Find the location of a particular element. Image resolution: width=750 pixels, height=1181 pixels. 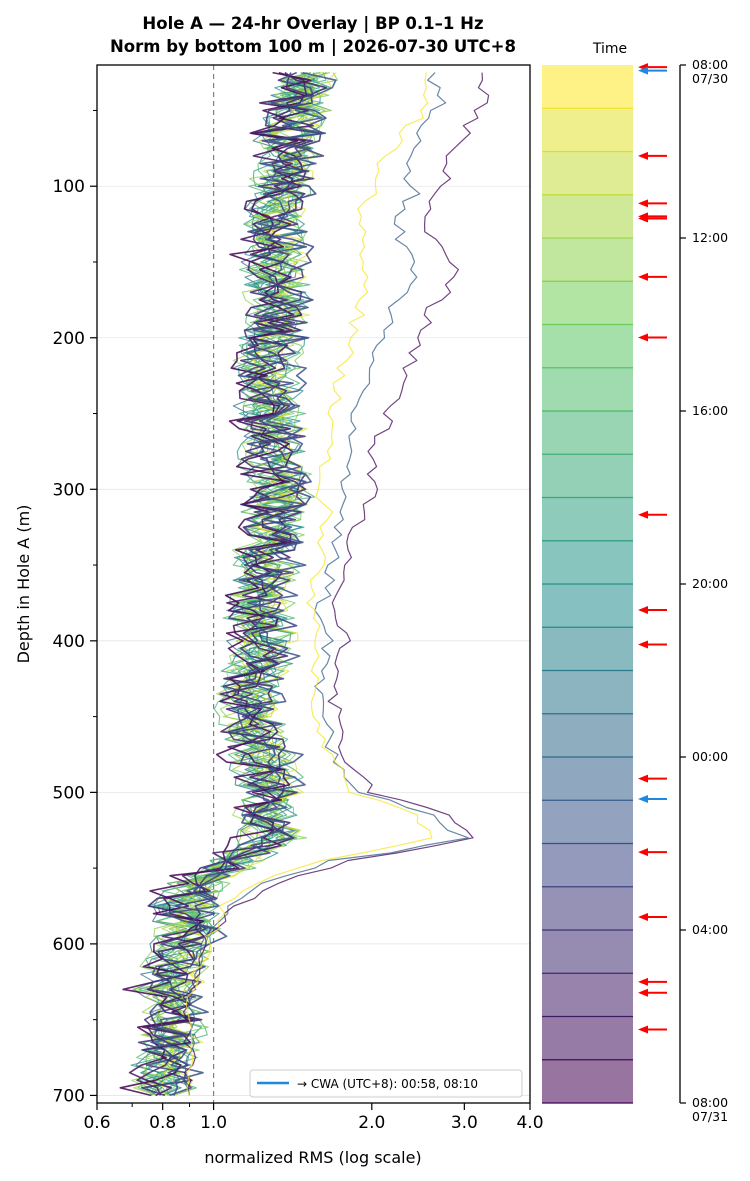

time-tick-label-3: 20:00 is located at coordinates (710, 583).